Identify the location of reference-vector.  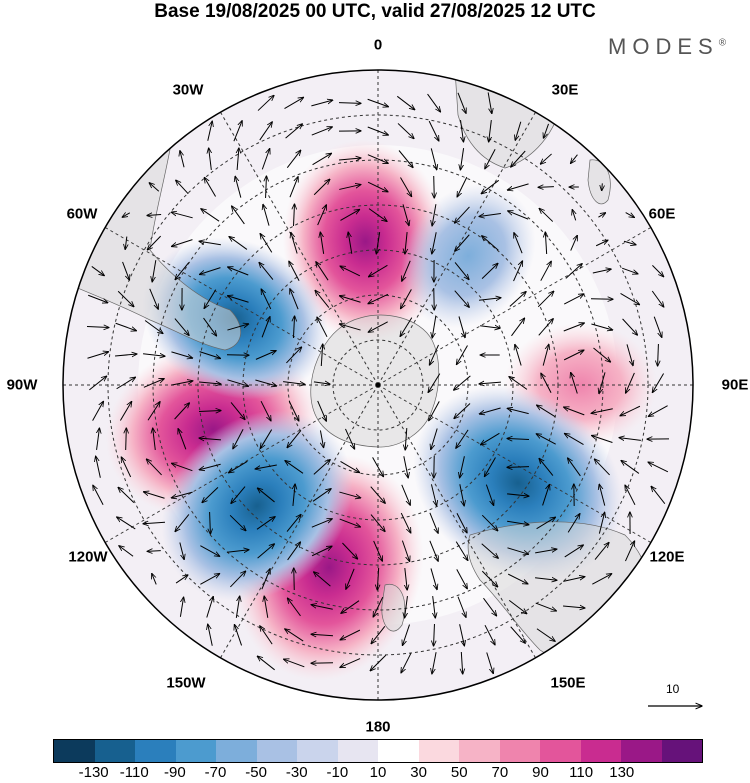
(677, 699).